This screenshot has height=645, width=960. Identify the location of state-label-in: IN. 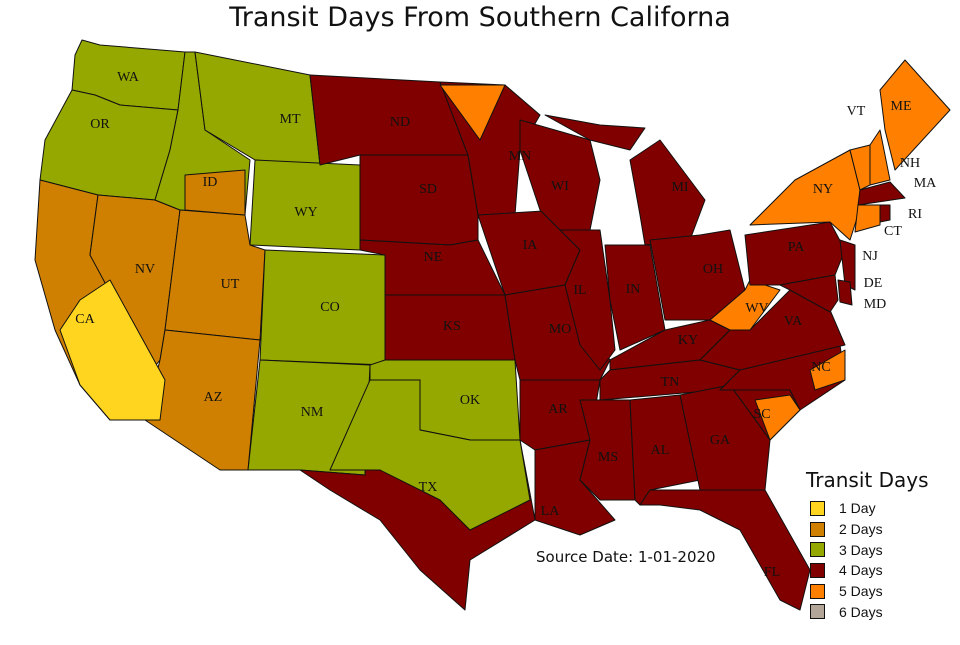
(633, 289).